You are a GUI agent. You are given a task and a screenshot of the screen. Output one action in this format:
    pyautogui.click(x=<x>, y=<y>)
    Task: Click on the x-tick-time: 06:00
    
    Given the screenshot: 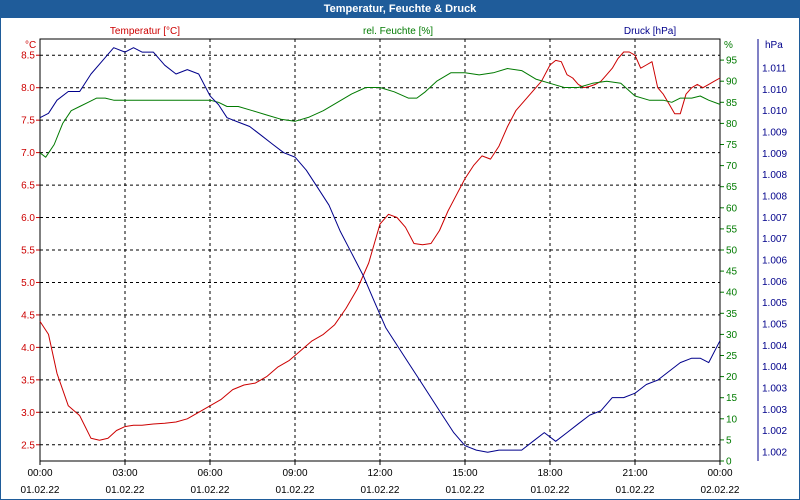 What is the action you would take?
    pyautogui.click(x=209, y=473)
    